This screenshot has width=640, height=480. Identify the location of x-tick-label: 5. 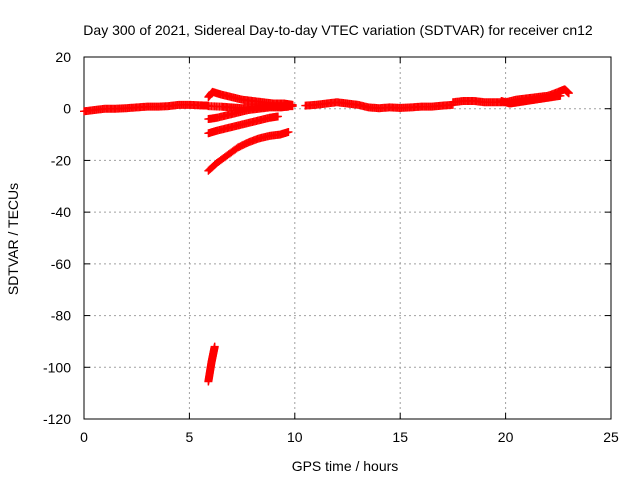
(190, 437).